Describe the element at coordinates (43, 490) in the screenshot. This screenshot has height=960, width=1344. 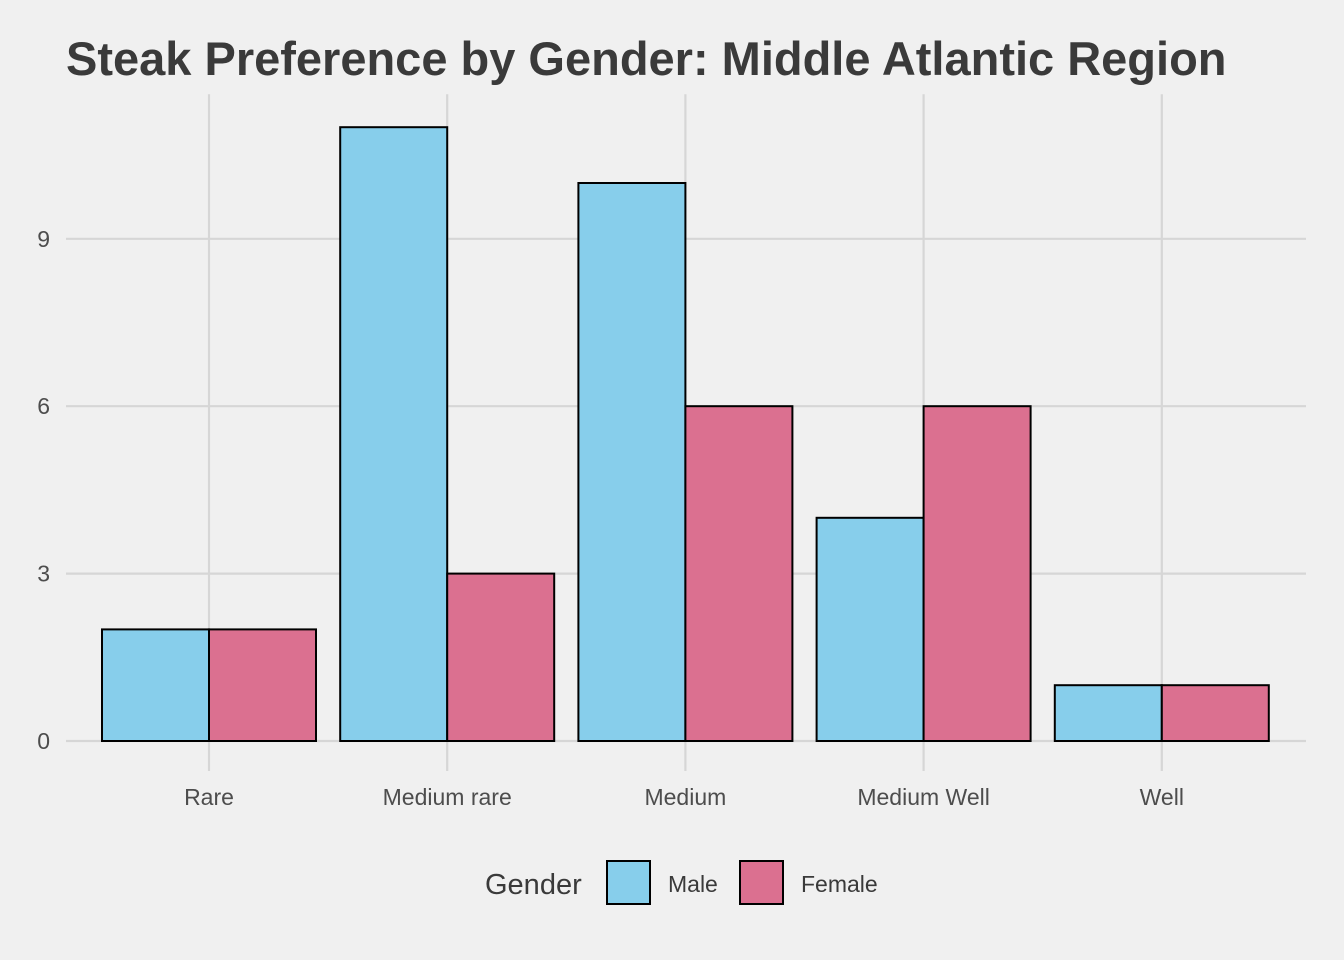
I see `y-axis-ticks: 0 3 6 9` at that location.